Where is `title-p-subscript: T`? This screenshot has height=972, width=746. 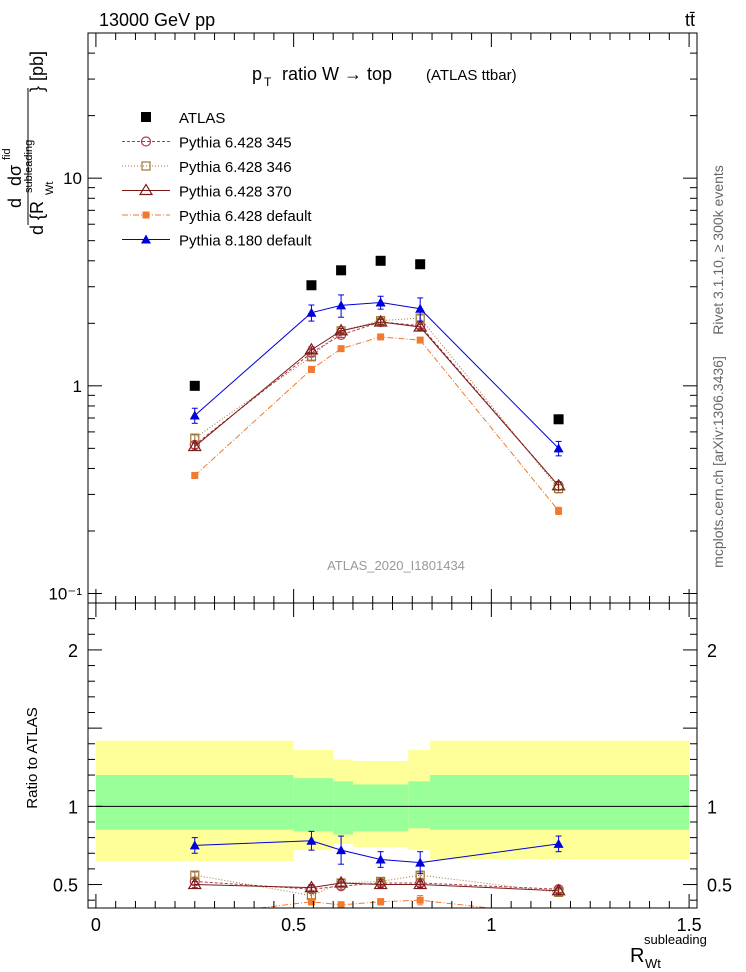
title-p-subscript: T is located at coordinates (268, 82).